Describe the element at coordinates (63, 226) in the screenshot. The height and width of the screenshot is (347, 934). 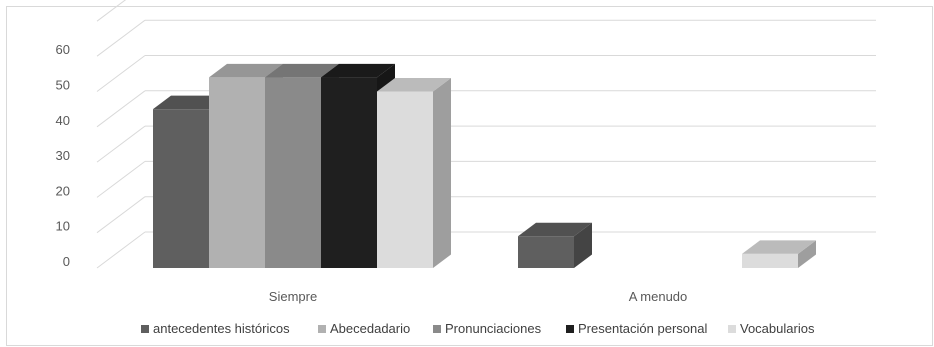
I see `y-tick-label: 10` at that location.